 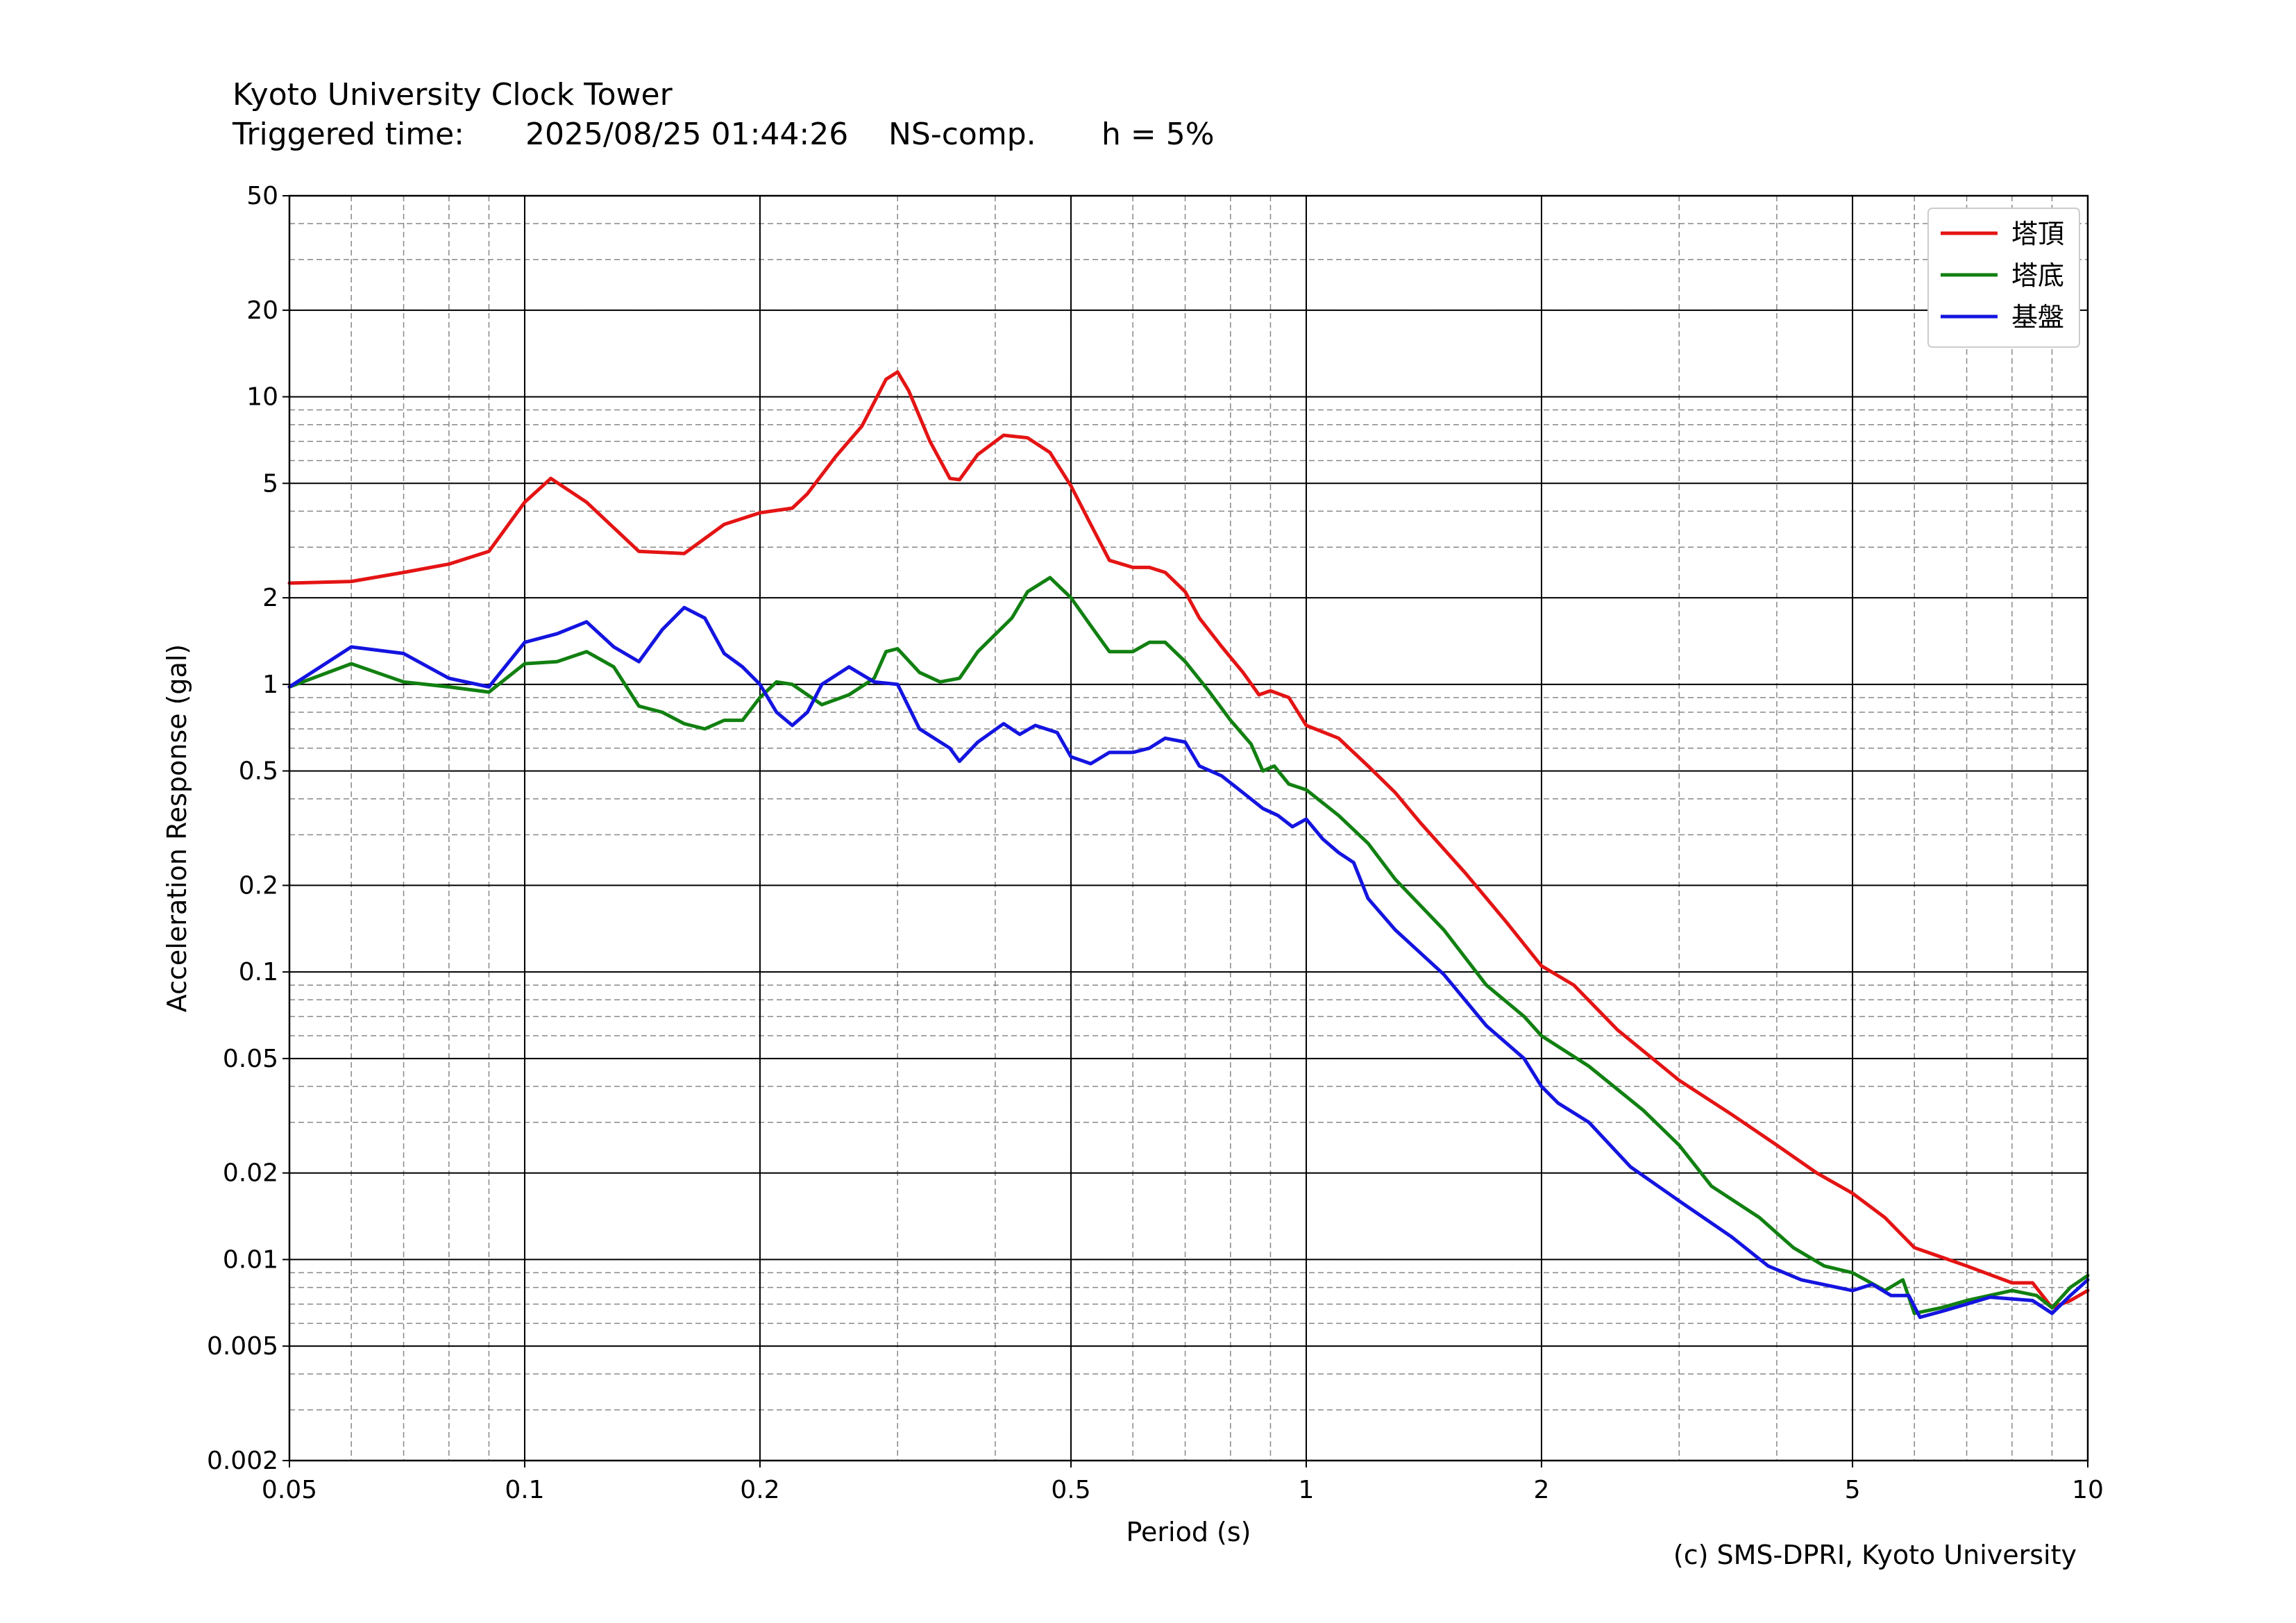 What do you see at coordinates (242, 1346) in the screenshot?
I see `y-tick-label: 0.005` at bounding box center [242, 1346].